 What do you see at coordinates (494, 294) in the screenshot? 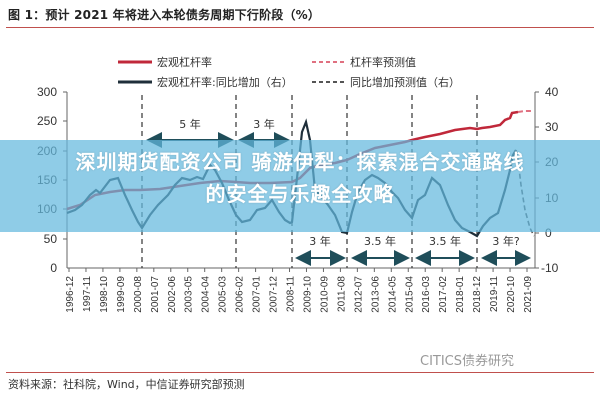
I see `x-tick-label: 2019-11` at bounding box center [494, 294].